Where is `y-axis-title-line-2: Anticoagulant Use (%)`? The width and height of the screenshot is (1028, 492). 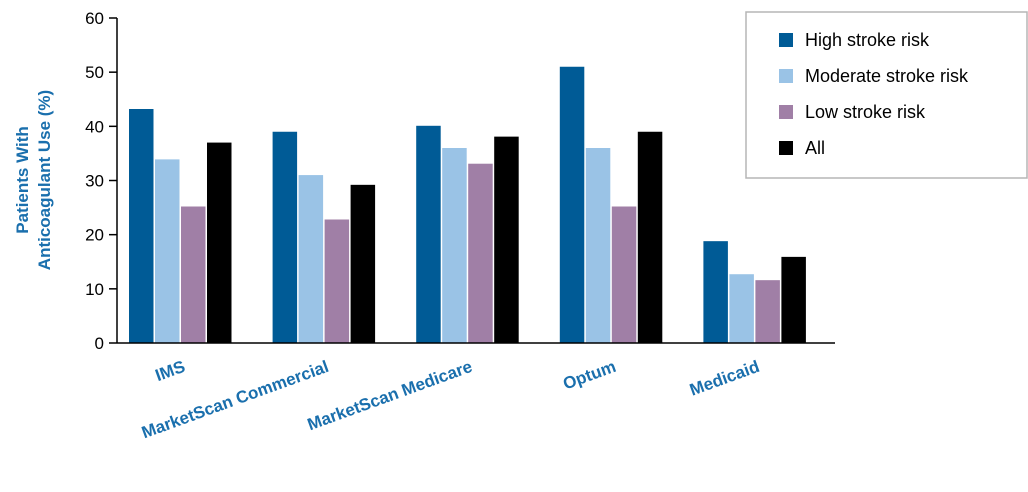
y-axis-title-line-2: Anticoagulant Use (%) is located at coordinates (44, 180).